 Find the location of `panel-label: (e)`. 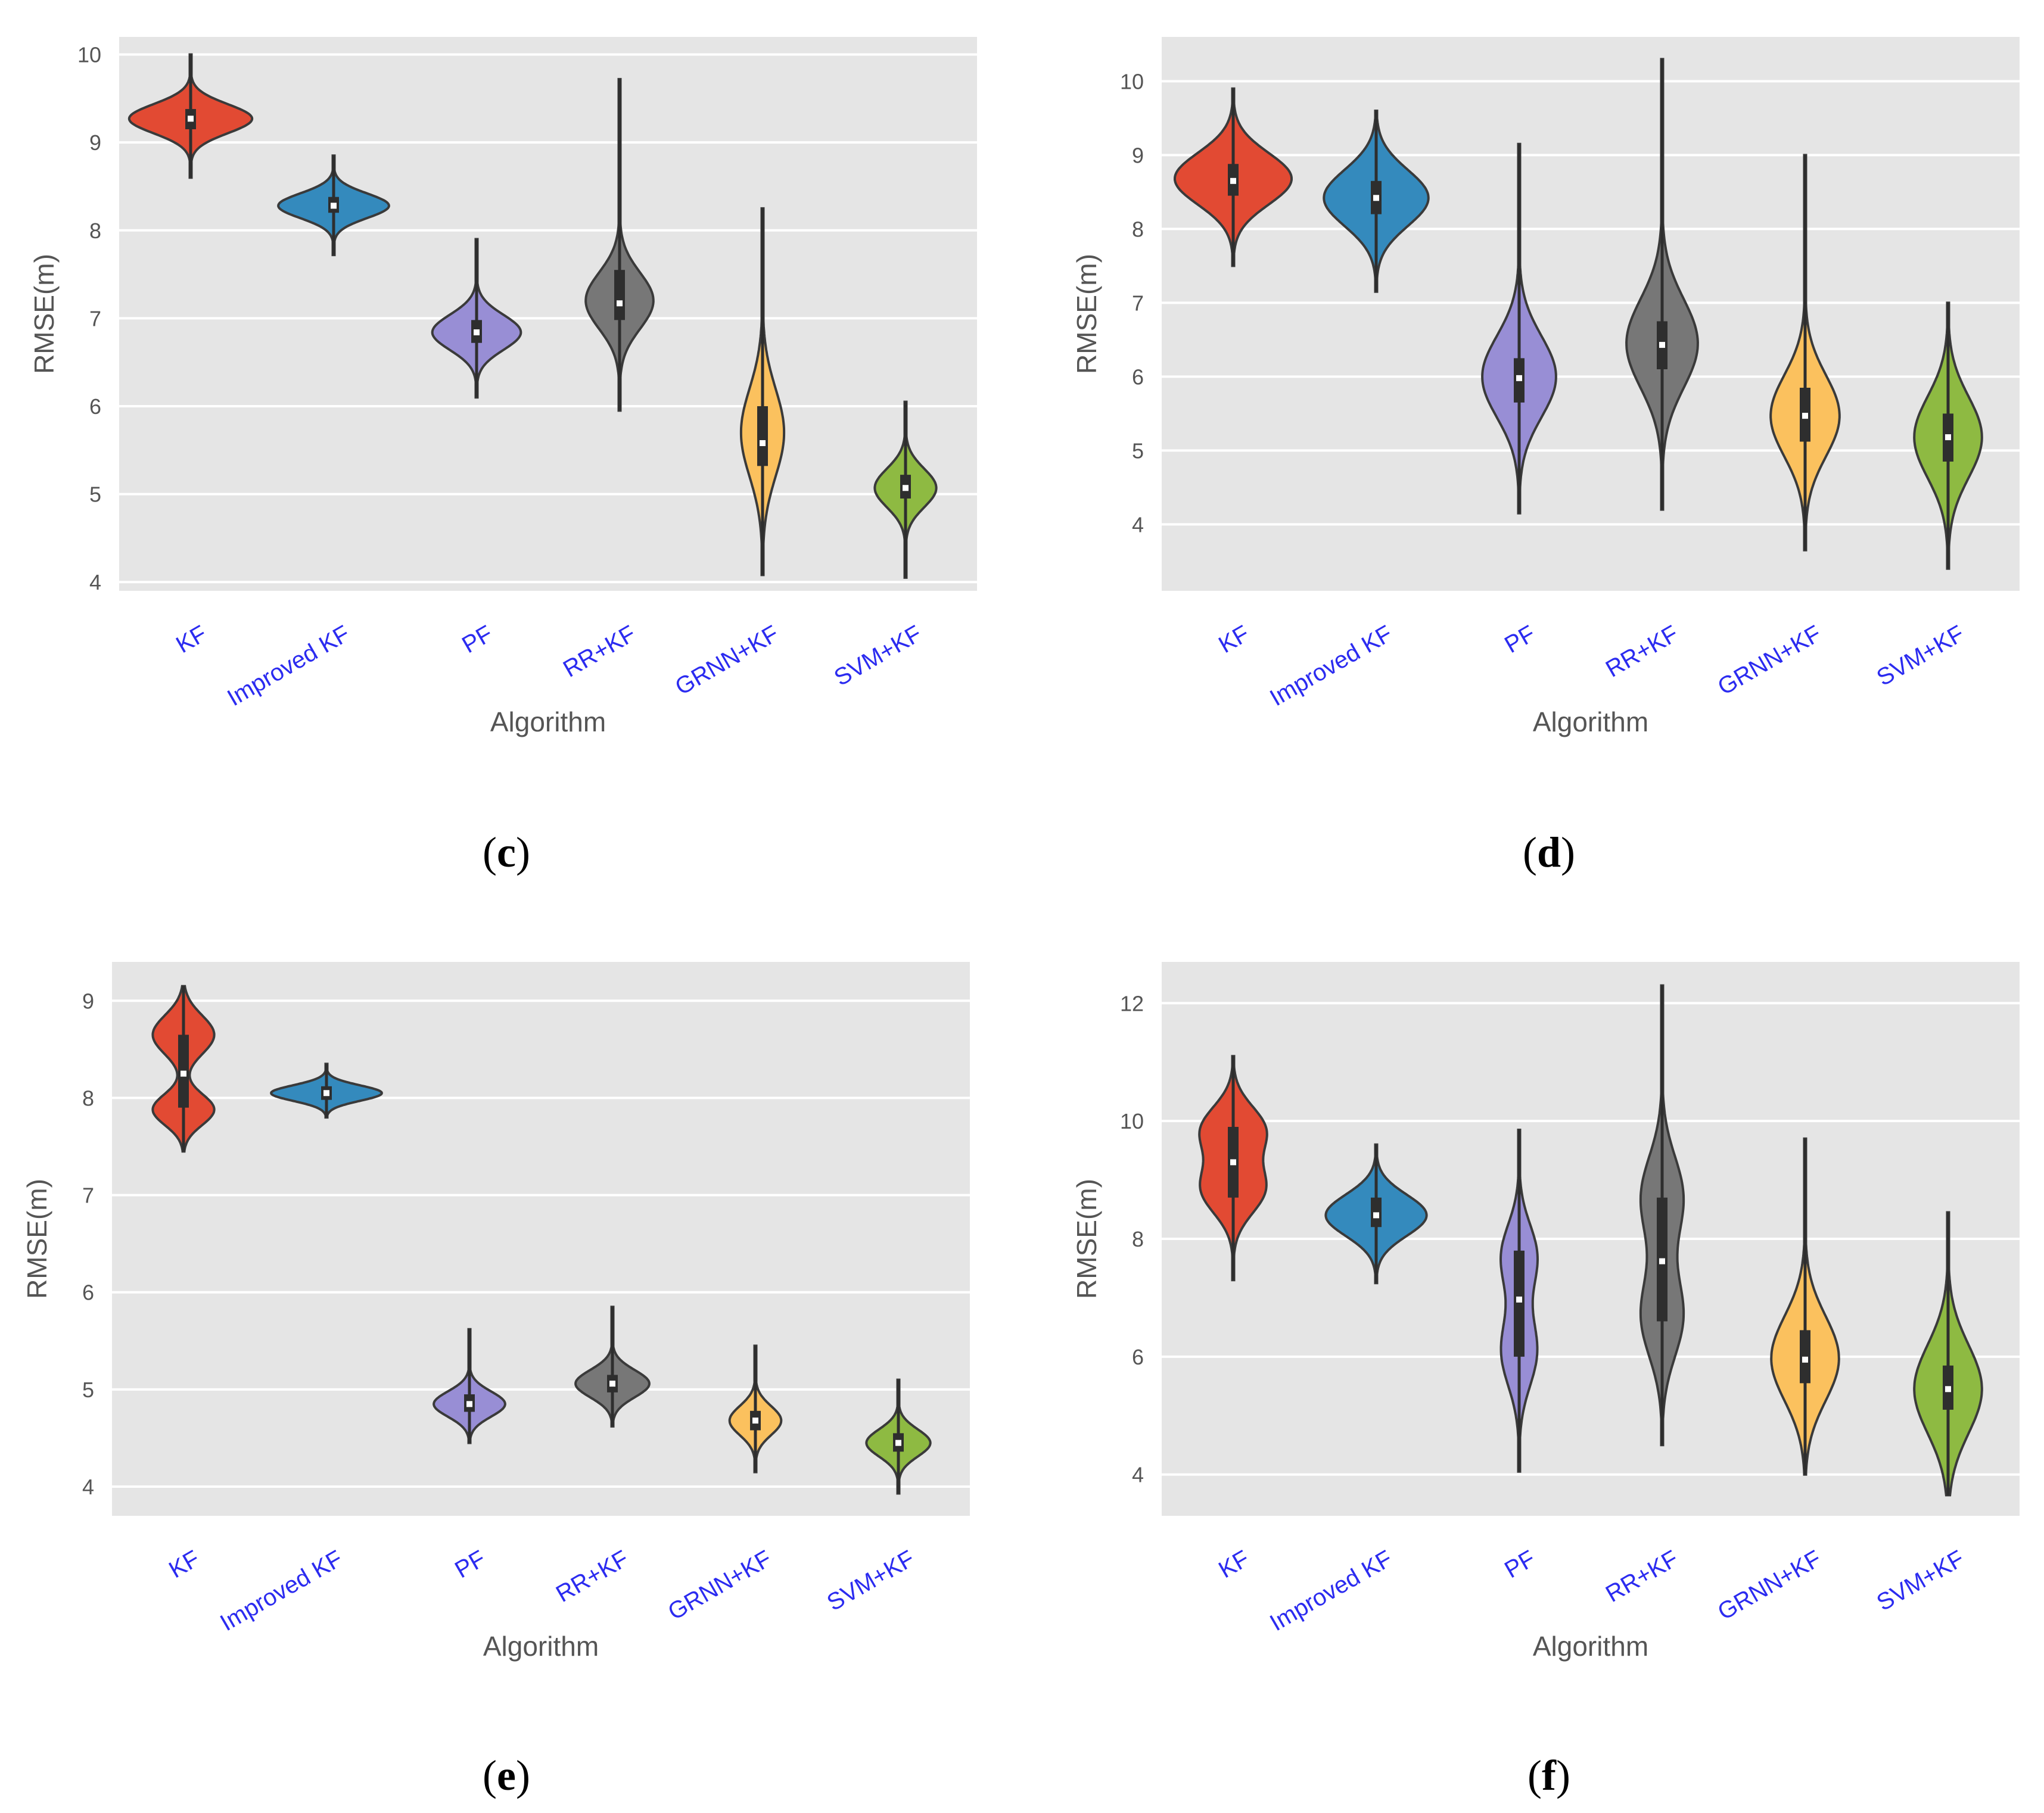

panel-label: (e) is located at coordinates (506, 1776).